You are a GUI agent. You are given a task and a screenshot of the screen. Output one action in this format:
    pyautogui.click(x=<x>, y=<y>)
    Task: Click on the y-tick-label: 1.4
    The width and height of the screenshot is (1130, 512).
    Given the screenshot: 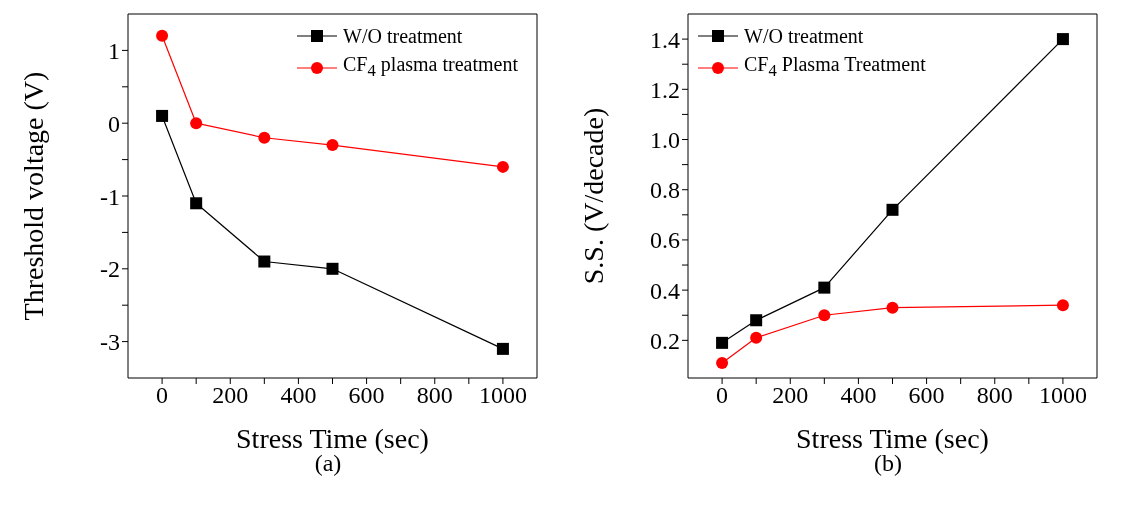 What is the action you would take?
    pyautogui.click(x=665, y=39)
    